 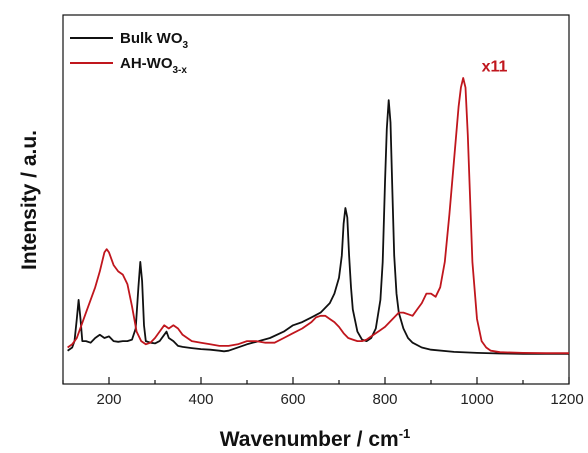 I want to click on x-ticks: 200 400 600 800 1000 1200, so click(x=323, y=392).